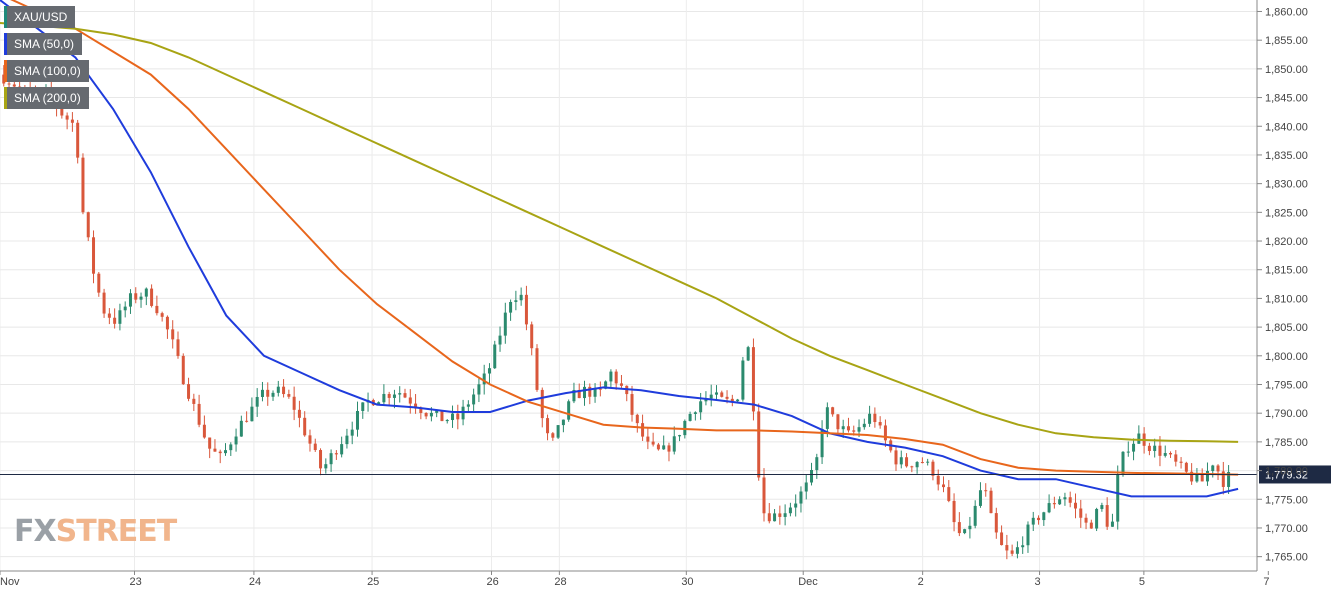  Describe the element at coordinates (5, 44) in the screenshot. I see `legend-swatch` at that location.